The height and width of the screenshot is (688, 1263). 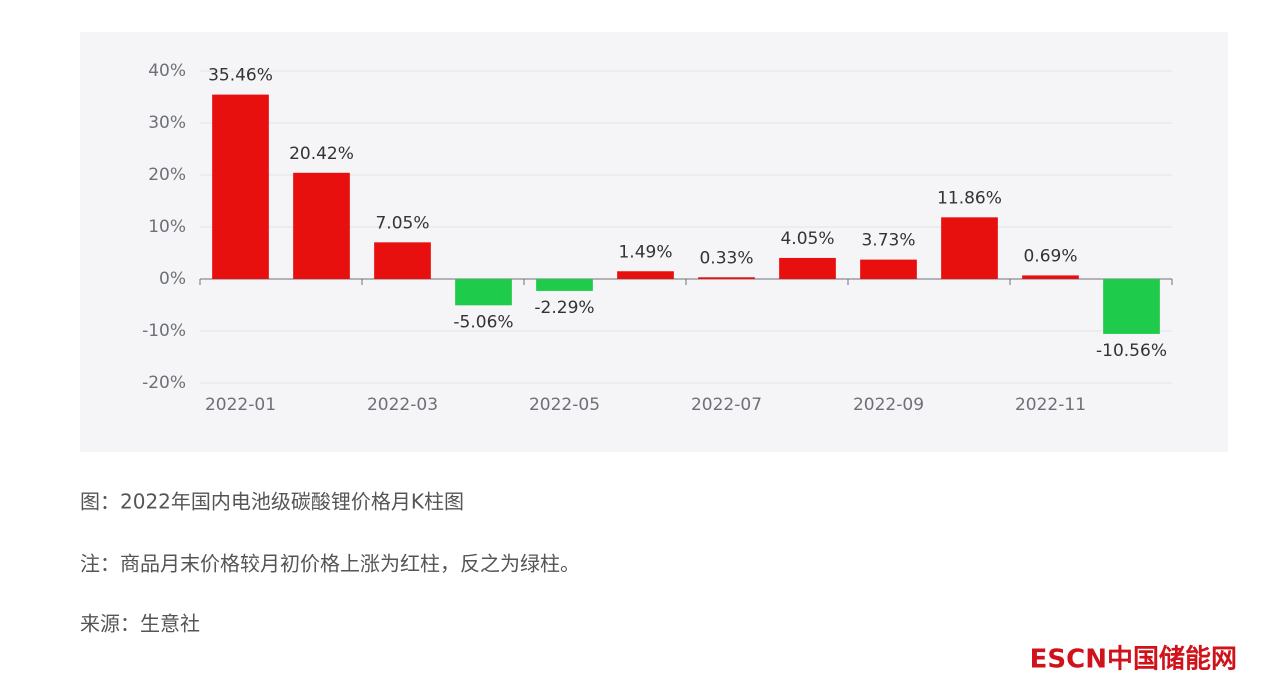 I want to click on y-tick-label: 20%, so click(x=167, y=175).